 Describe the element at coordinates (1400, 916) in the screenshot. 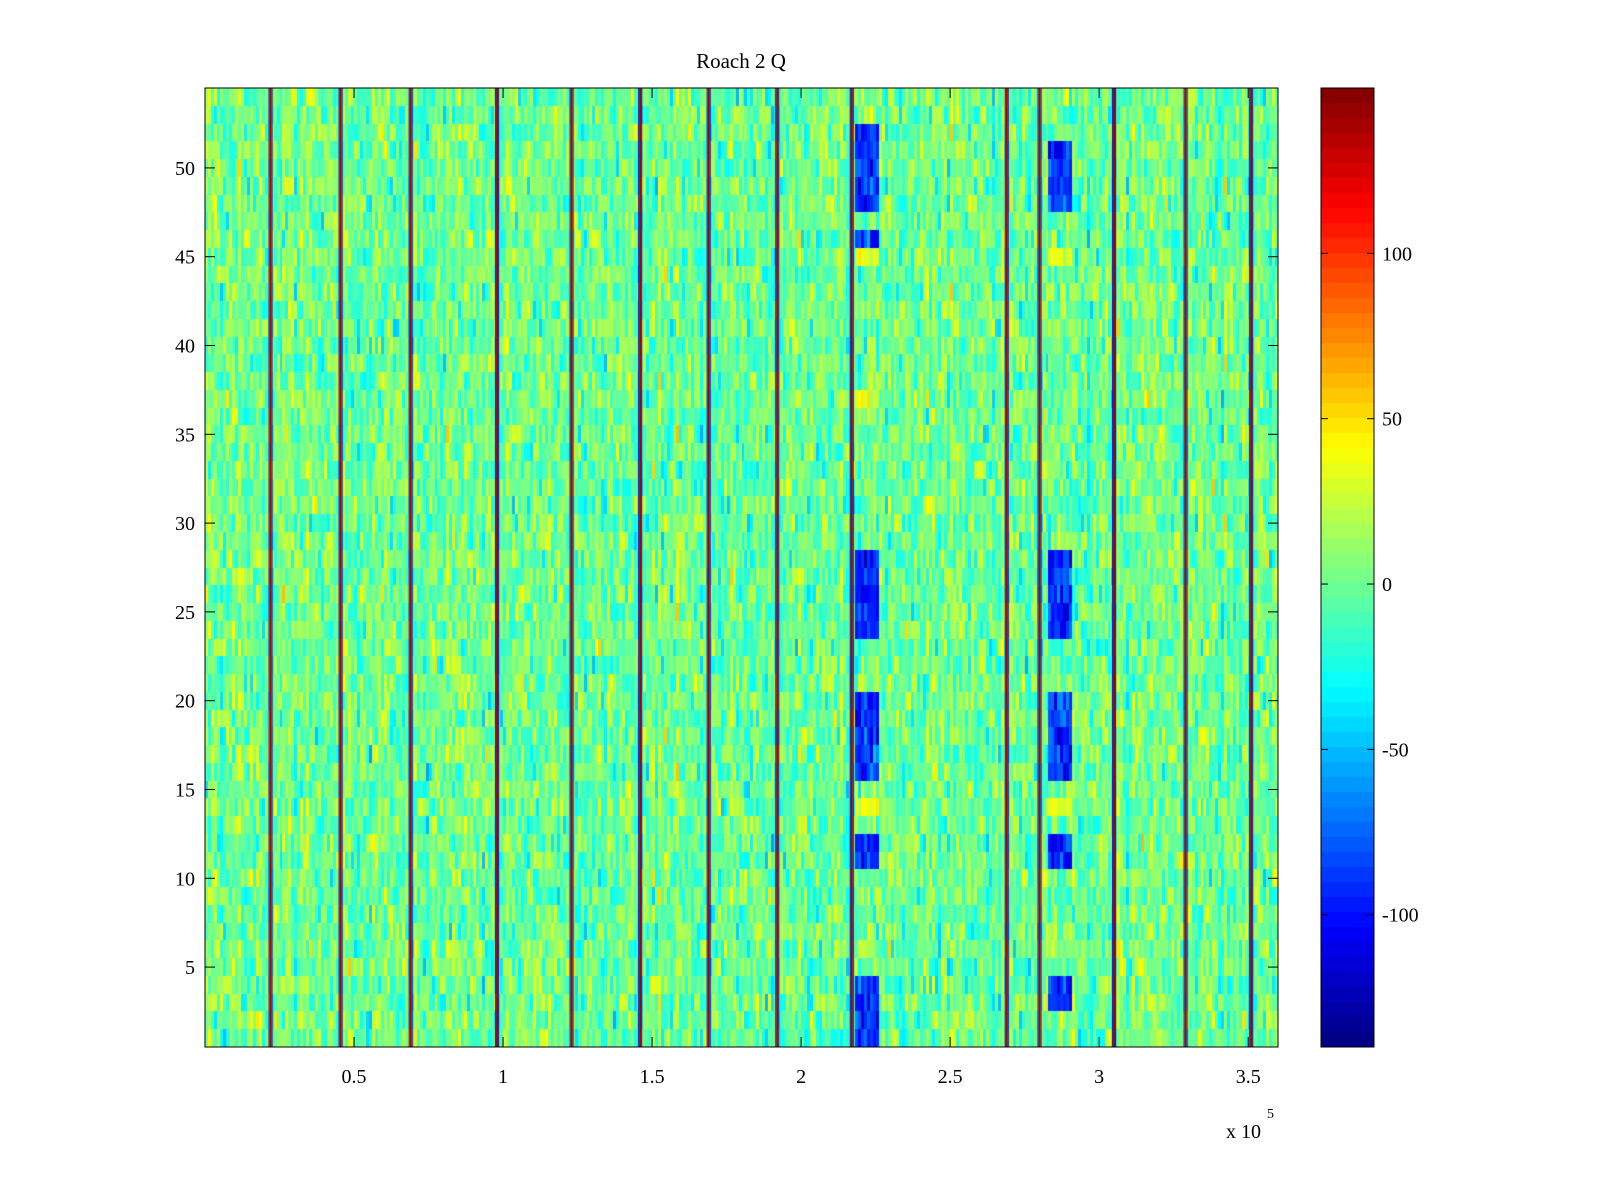

I see `colorbar-tick-label: -100` at that location.